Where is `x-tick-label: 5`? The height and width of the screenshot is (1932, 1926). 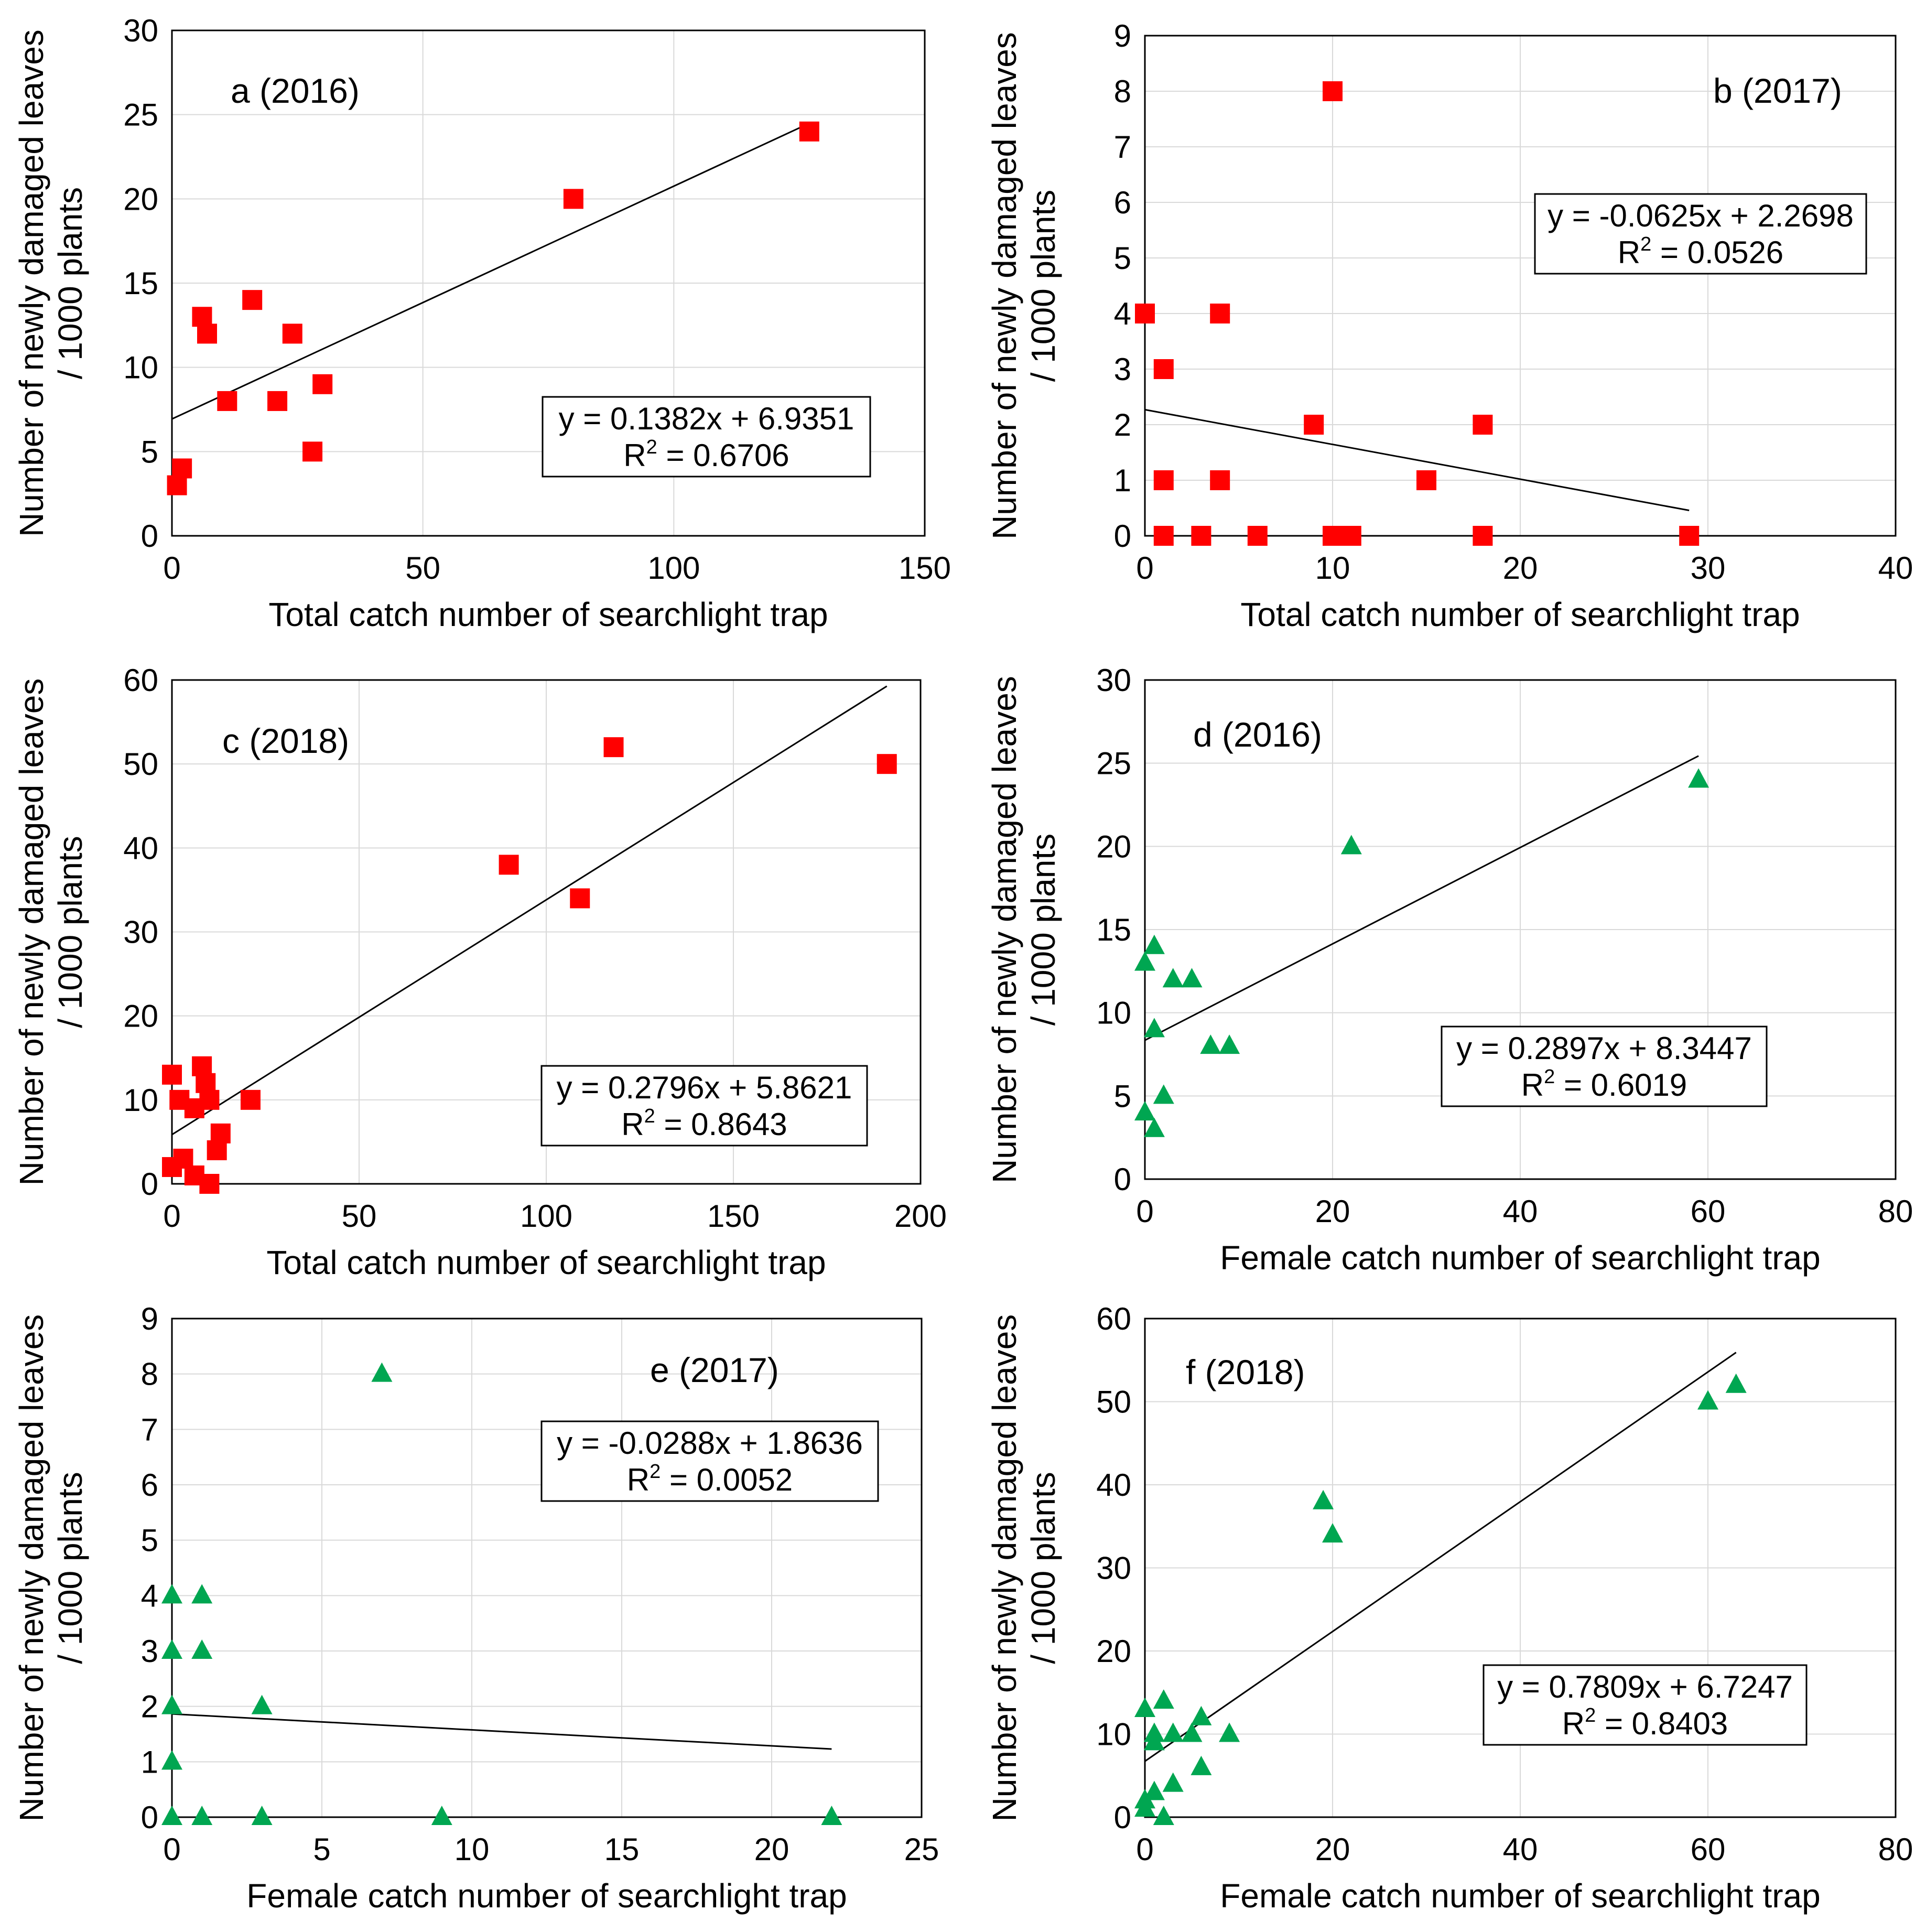 x-tick-label: 5 is located at coordinates (321, 1850).